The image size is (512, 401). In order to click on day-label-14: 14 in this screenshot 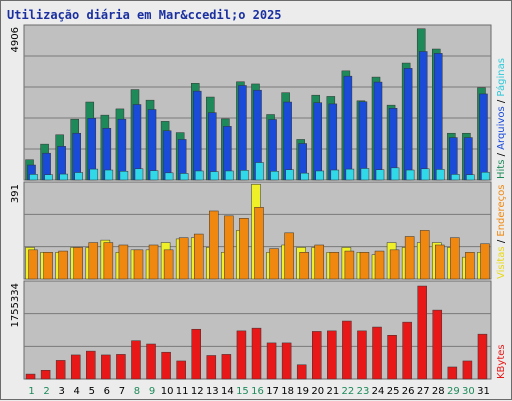, I will do `click(227, 391)`.